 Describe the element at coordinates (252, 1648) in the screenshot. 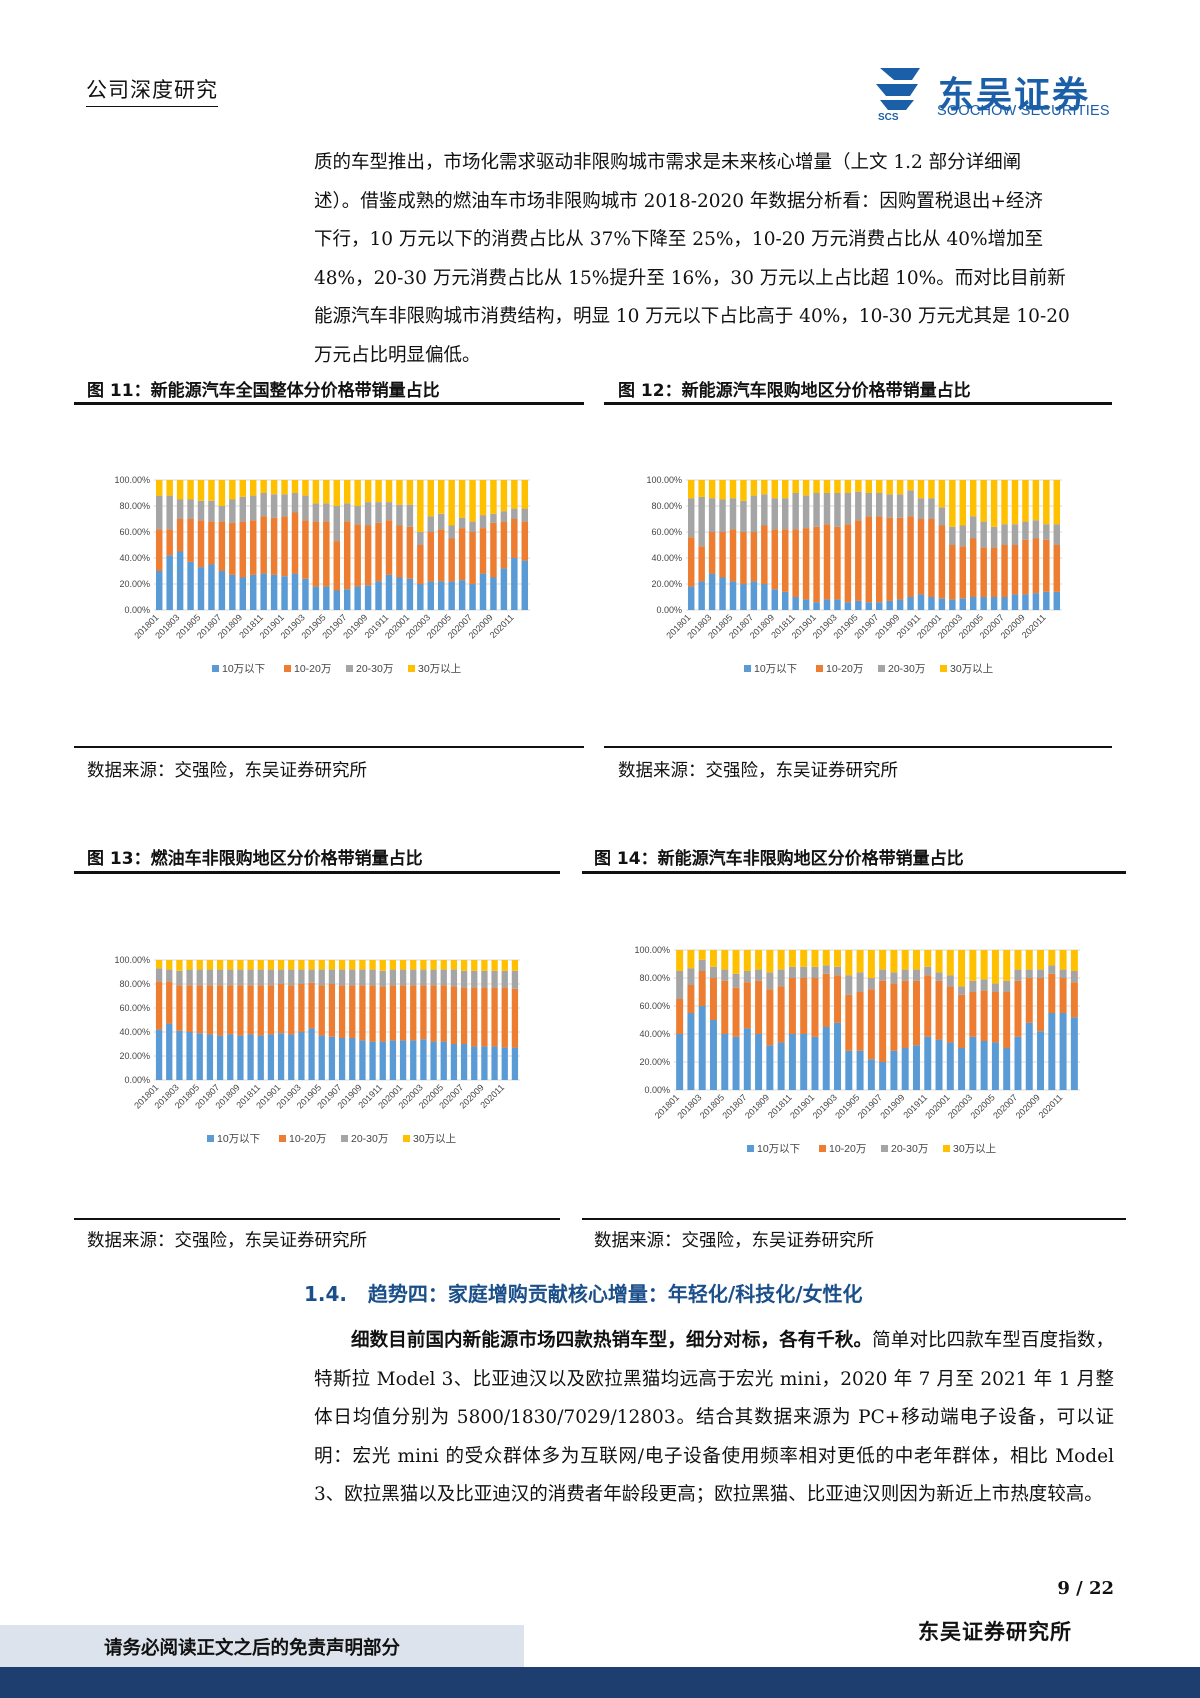

I see `disclaimer-text: 请务必阅读正文之后的免责声明部分` at that location.